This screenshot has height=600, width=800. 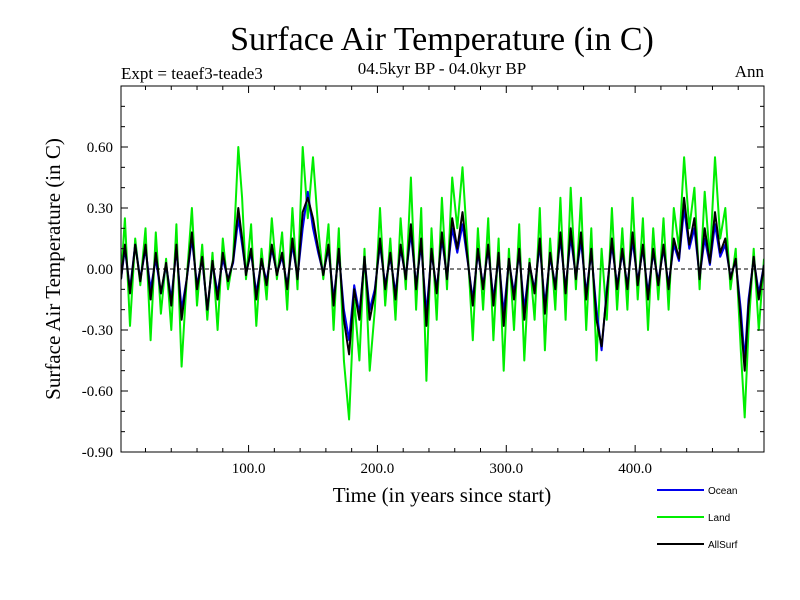 I want to click on experiment-label: Expt = teaef3-teade3, so click(x=192, y=73).